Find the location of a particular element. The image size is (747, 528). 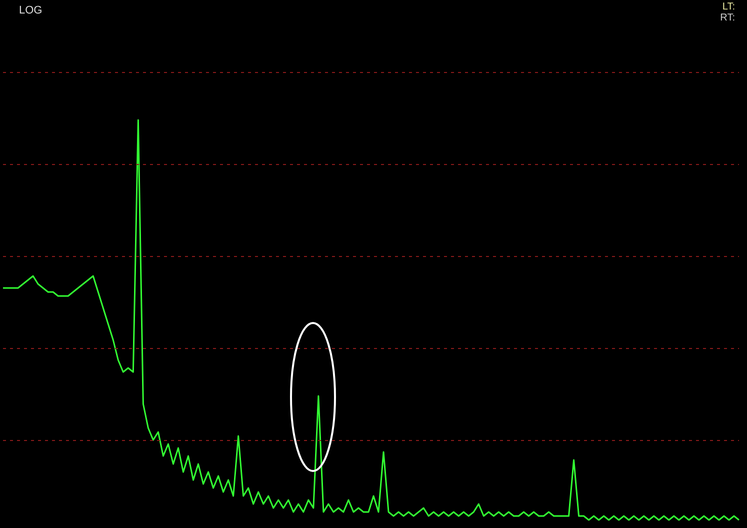

text: RT: is located at coordinates (728, 18).